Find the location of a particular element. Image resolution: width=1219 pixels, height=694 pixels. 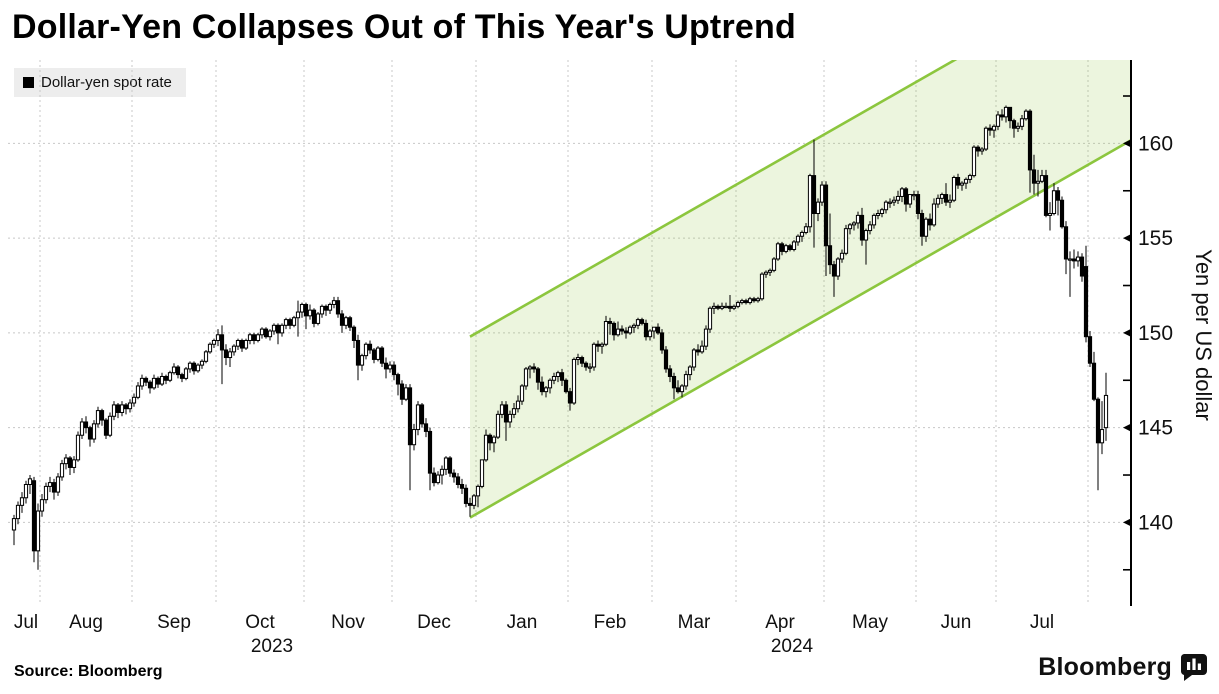

source-attribution: Source: Bloomberg is located at coordinates (88, 671).